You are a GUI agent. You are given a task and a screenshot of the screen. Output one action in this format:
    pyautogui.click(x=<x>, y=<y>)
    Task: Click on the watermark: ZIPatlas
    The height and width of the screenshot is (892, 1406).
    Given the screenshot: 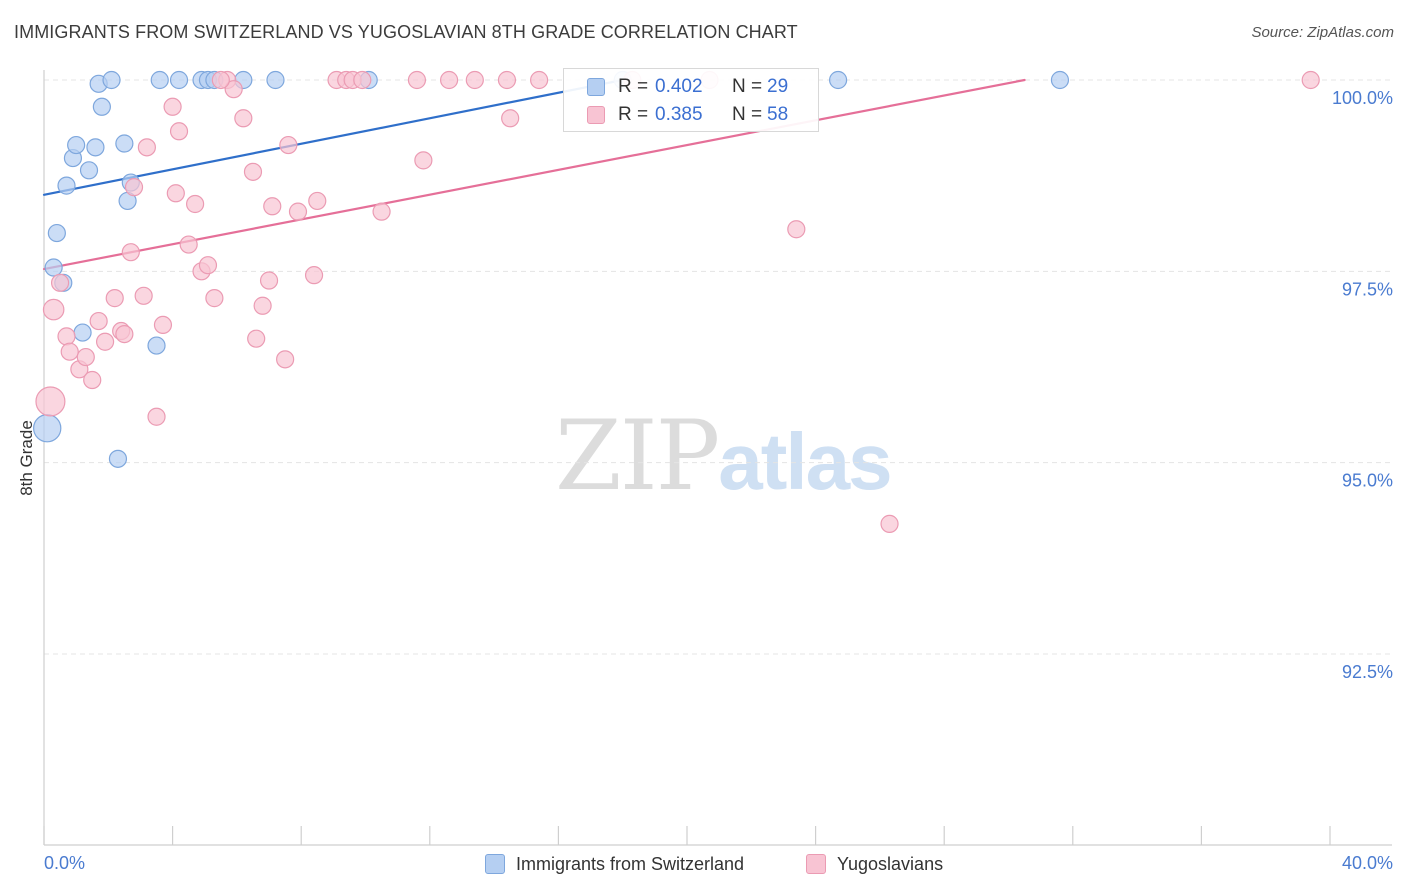 What is the action you would take?
    pyautogui.click(x=724, y=456)
    